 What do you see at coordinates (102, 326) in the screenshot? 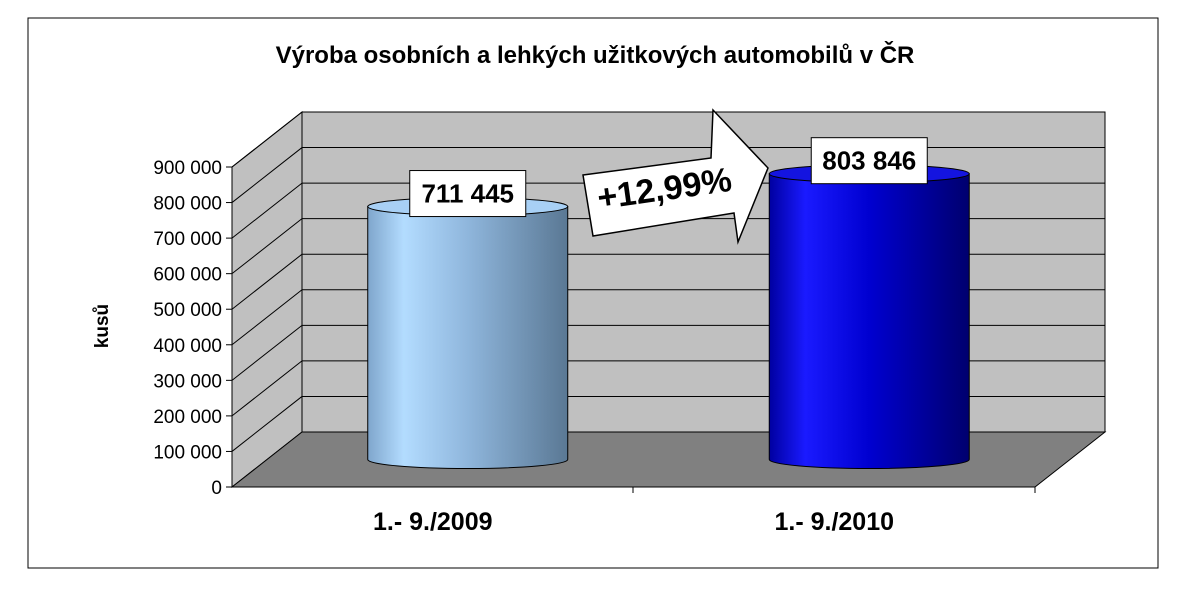
I see `y-axis-label: kusů` at bounding box center [102, 326].